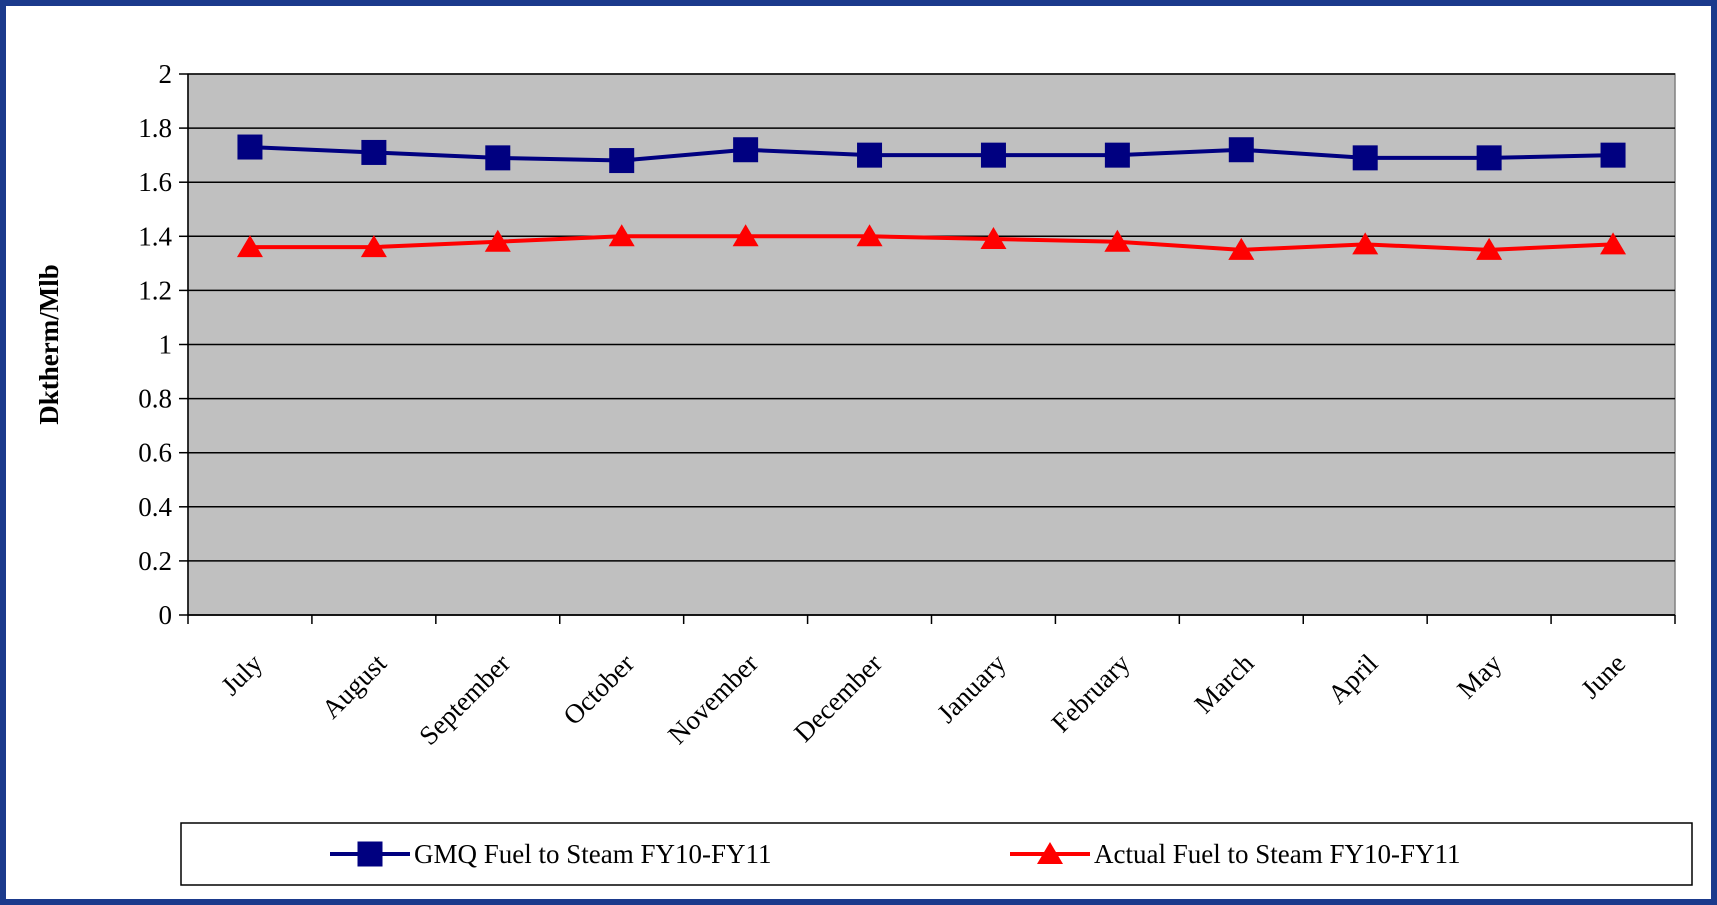 The height and width of the screenshot is (905, 1717). I want to click on x-tick-label: April, so click(1353, 679).